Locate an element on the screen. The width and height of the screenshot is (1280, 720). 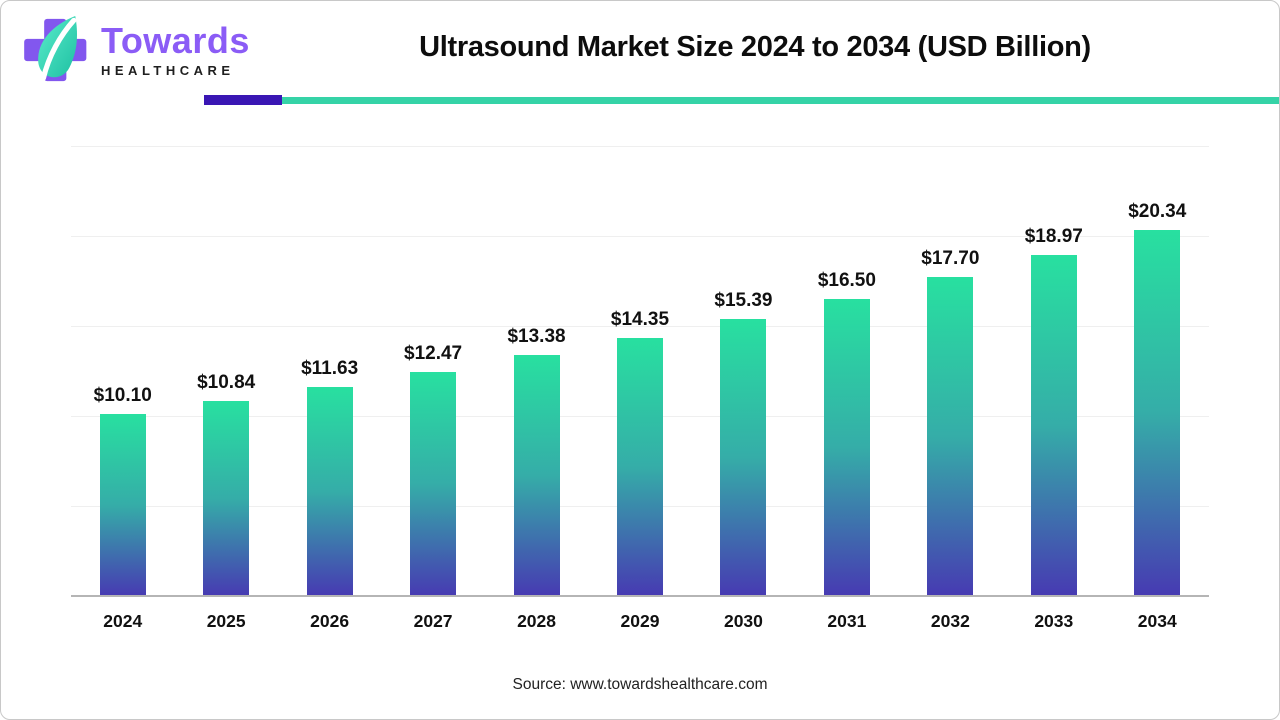
x-tick-2025: 2025 is located at coordinates (226, 621).